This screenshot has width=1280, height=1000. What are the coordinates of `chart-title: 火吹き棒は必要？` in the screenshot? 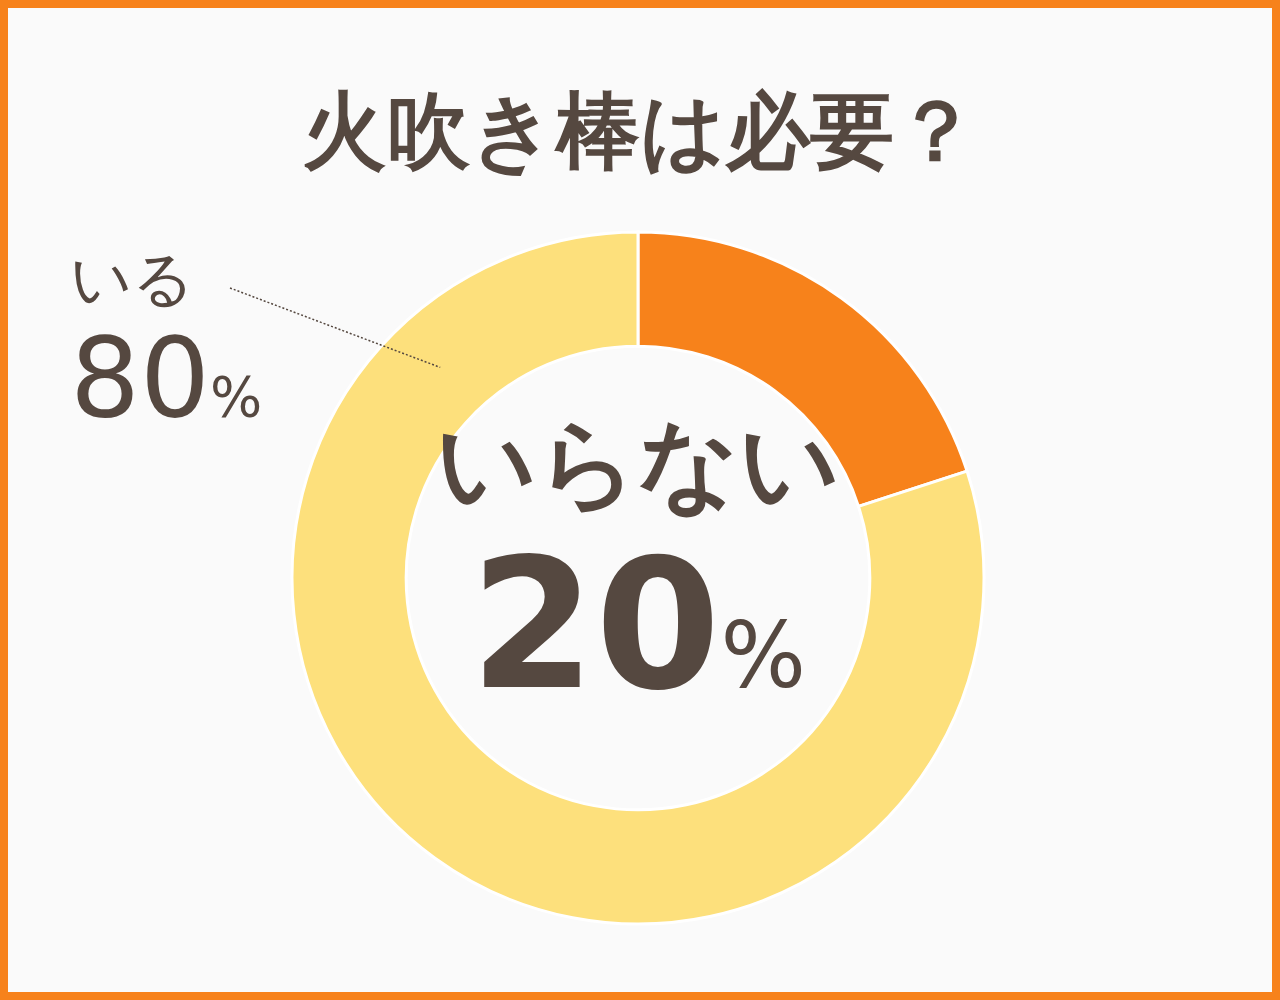 It's located at (640, 131).